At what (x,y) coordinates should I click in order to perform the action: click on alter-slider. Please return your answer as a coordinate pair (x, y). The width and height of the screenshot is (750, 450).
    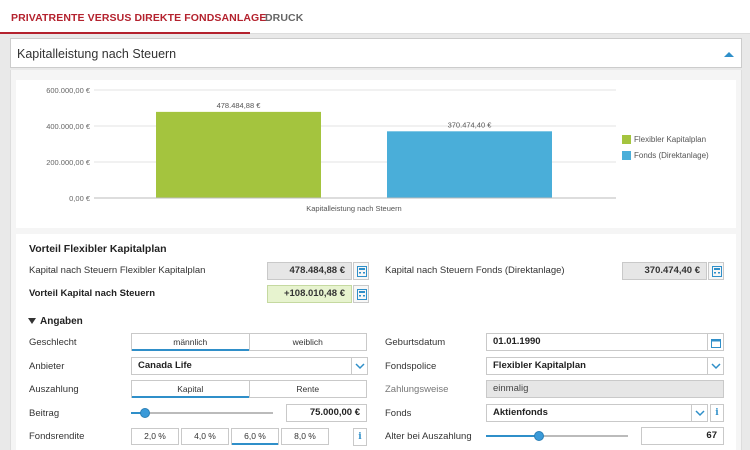
    Looking at the image, I should click on (557, 436).